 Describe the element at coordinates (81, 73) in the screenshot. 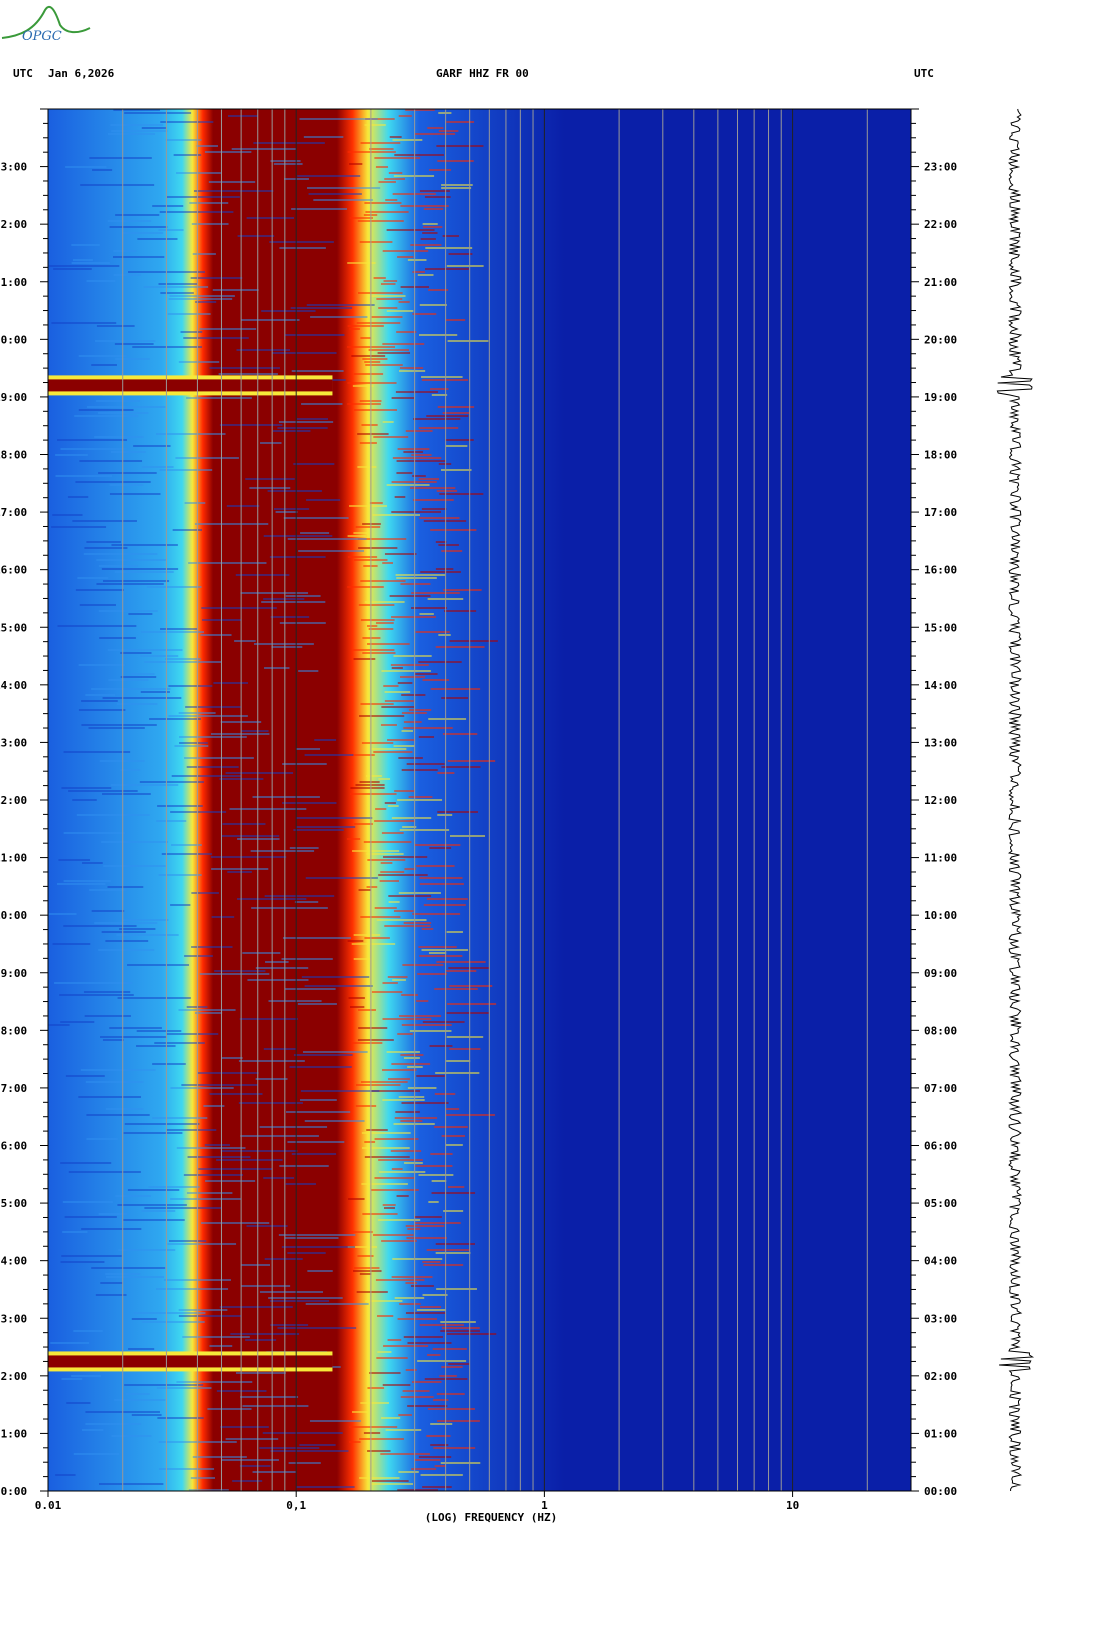

I see `date-label: Jan 6,2026` at that location.